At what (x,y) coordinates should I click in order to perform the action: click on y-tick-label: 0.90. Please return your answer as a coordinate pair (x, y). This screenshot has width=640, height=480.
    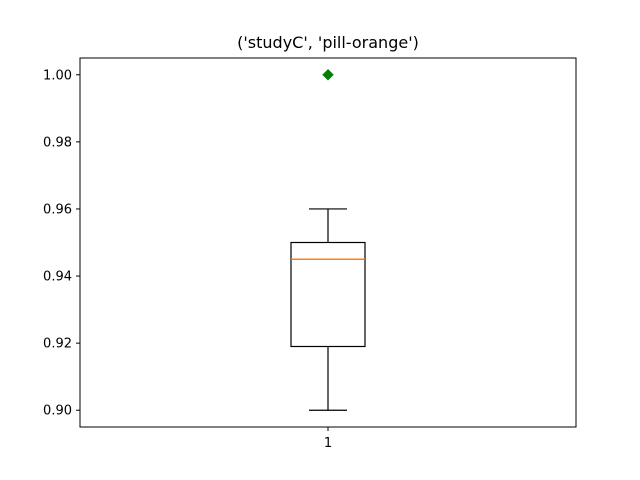
    Looking at the image, I should click on (57, 411).